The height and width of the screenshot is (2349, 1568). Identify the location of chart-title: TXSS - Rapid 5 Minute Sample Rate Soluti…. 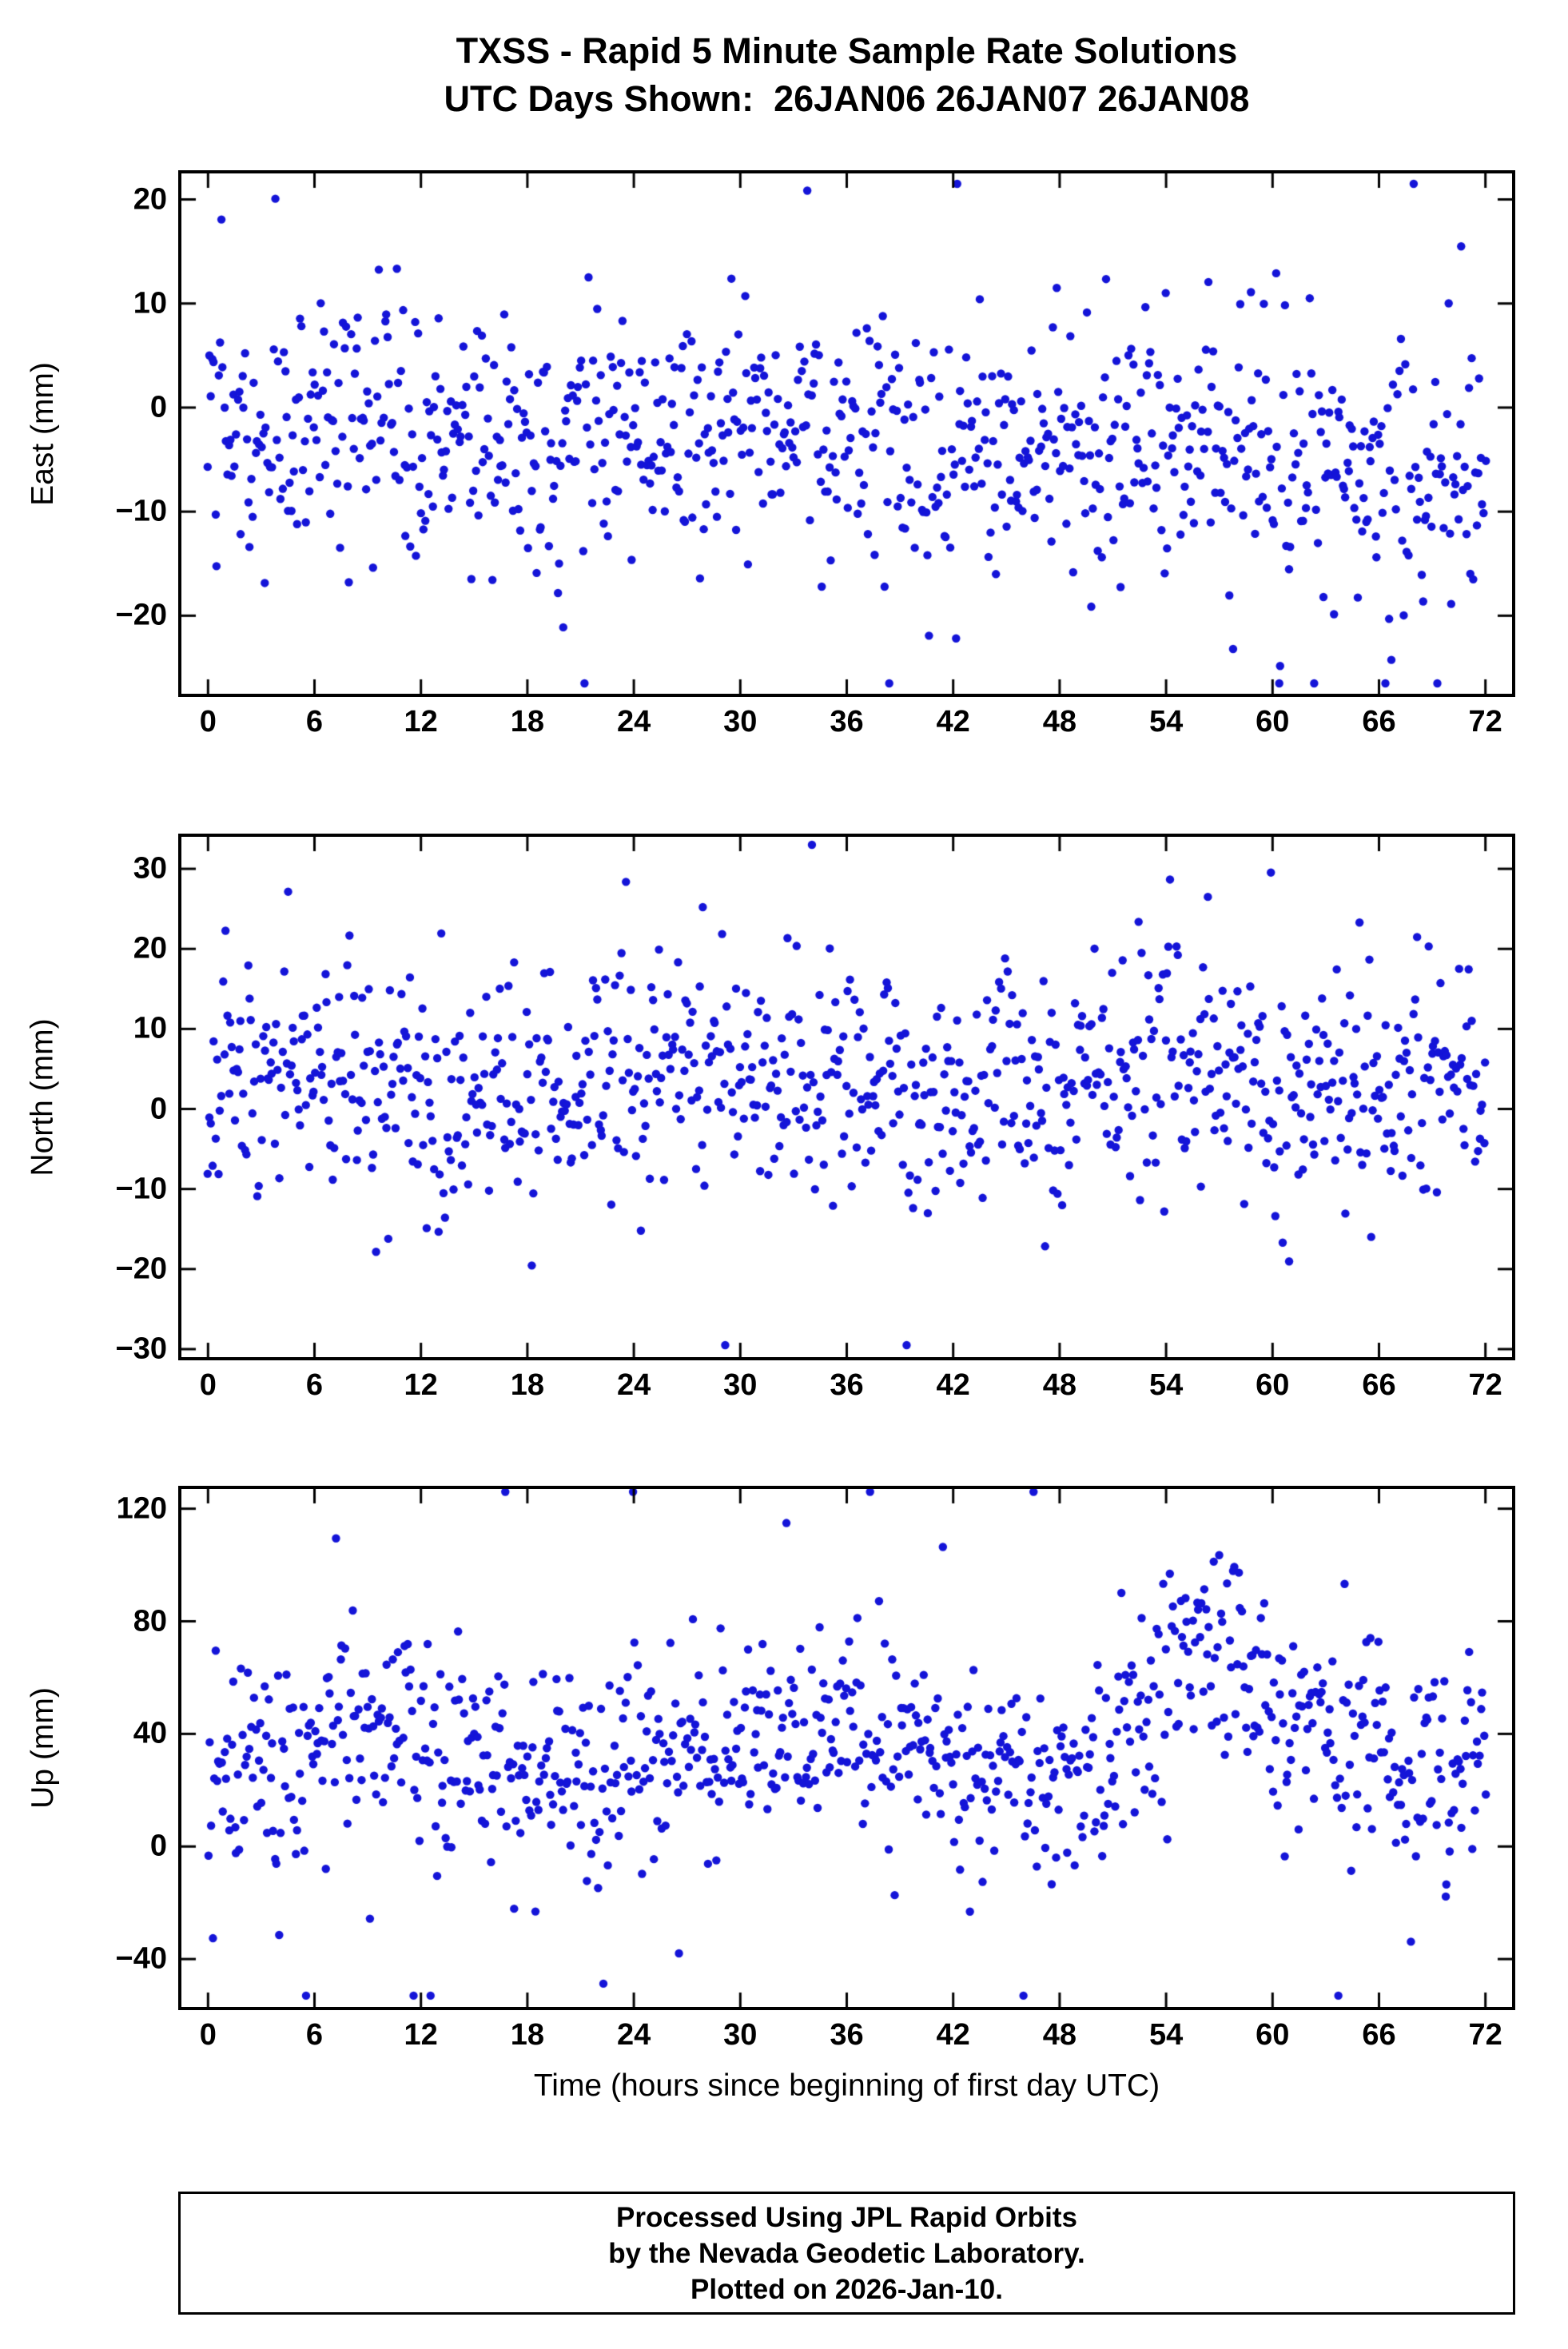
(847, 50).